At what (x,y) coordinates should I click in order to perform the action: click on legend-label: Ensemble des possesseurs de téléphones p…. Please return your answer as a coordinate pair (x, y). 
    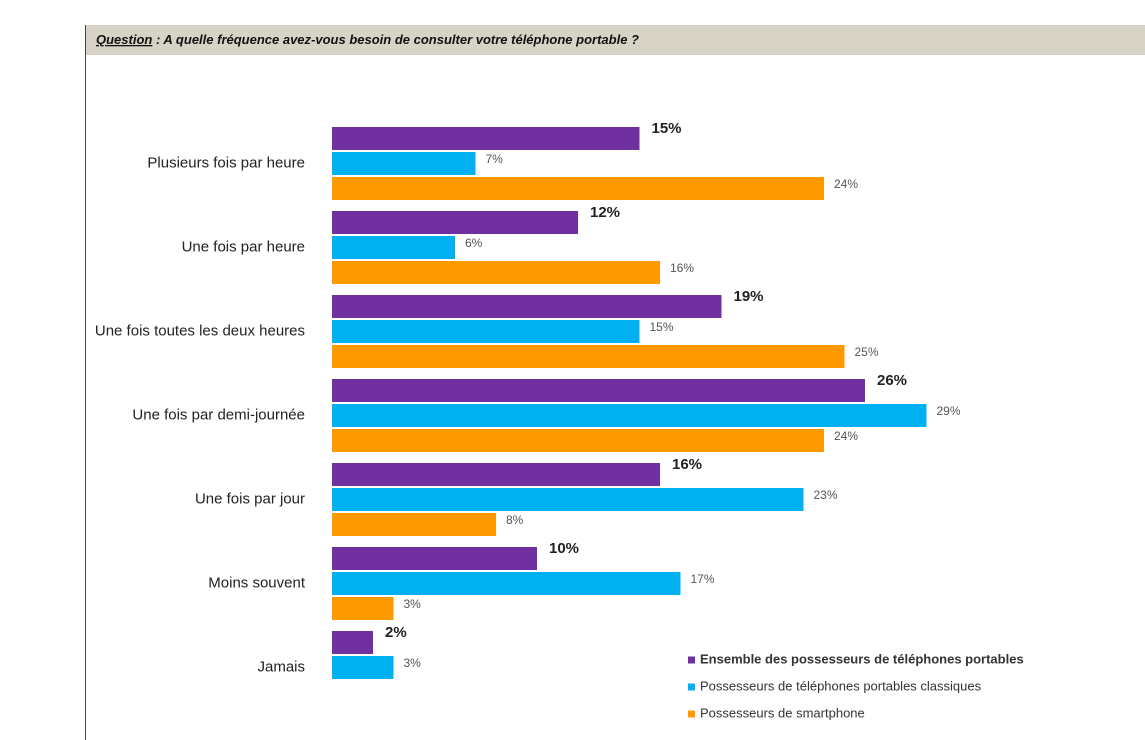
    Looking at the image, I should click on (862, 658).